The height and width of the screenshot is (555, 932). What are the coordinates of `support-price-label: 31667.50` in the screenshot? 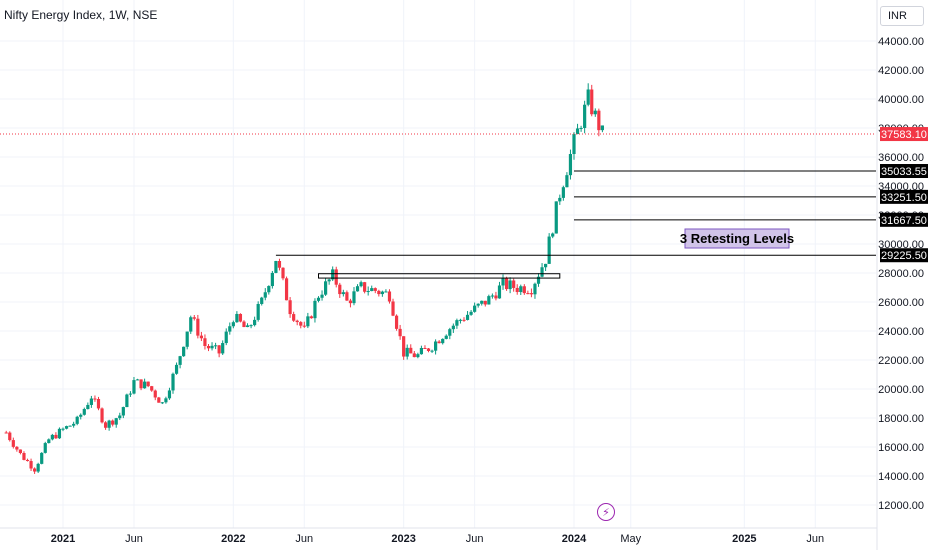 It's located at (904, 221).